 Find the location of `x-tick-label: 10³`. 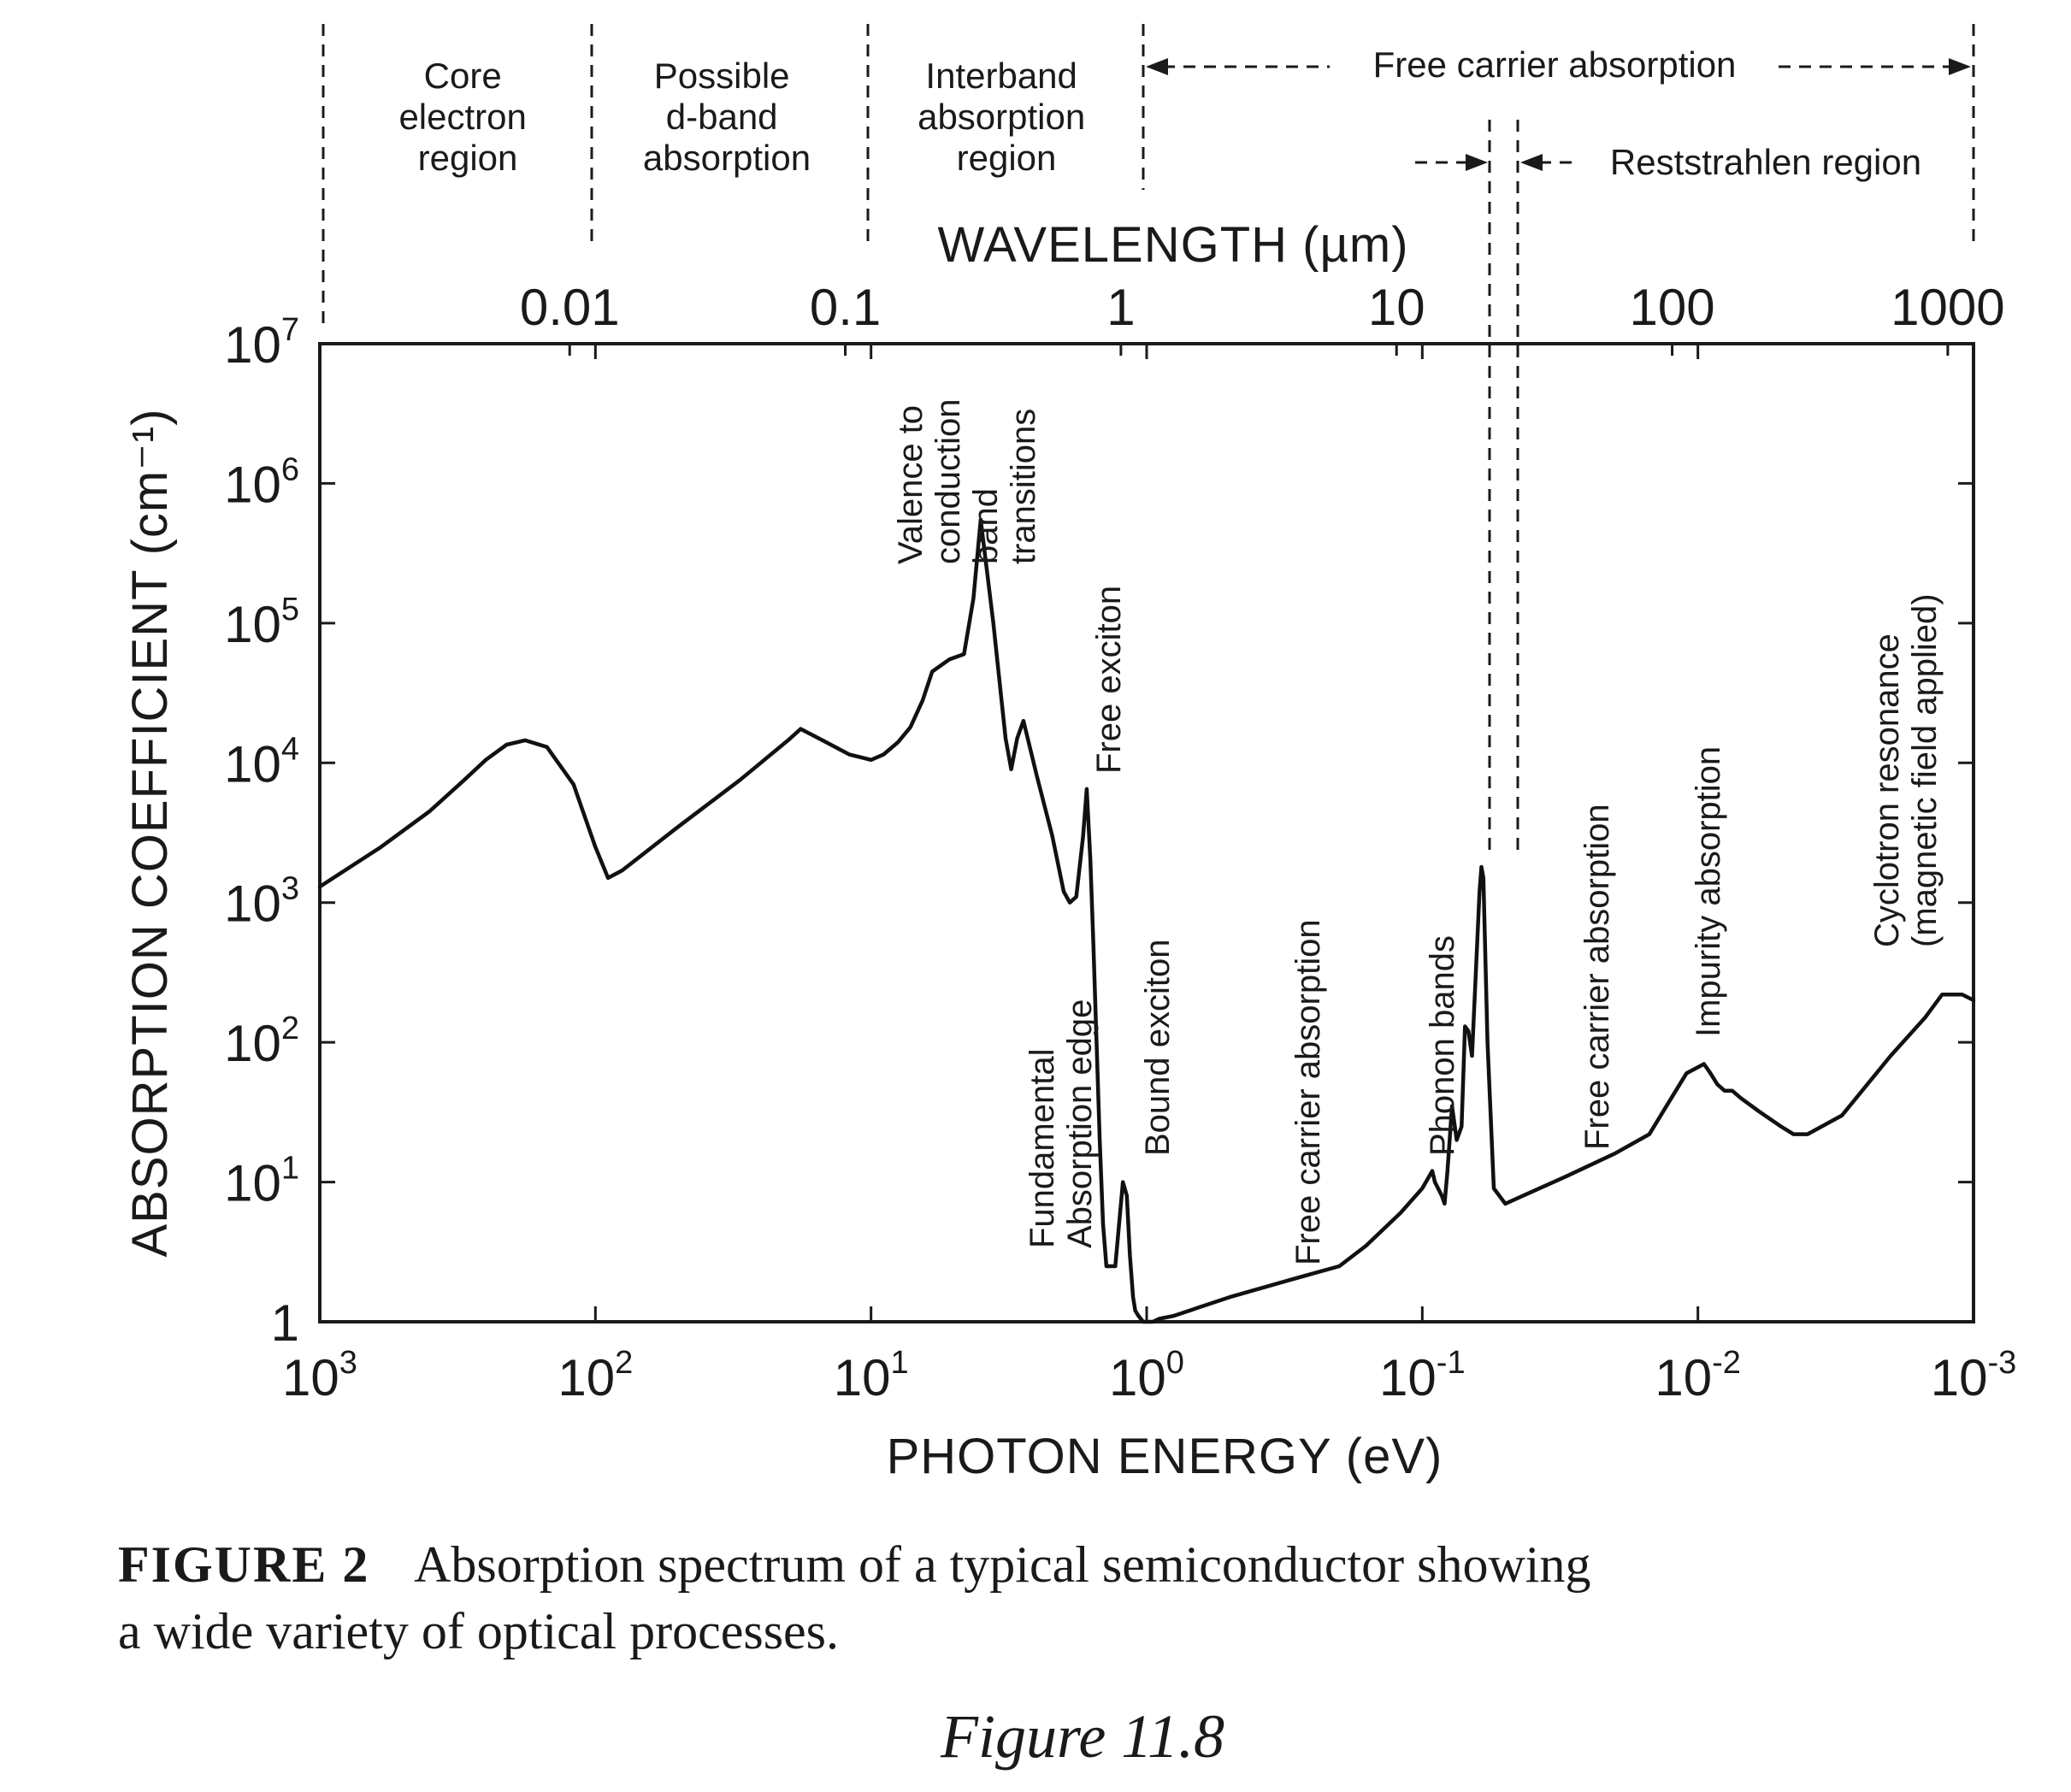

x-tick-label: 10³ is located at coordinates (319, 1375).